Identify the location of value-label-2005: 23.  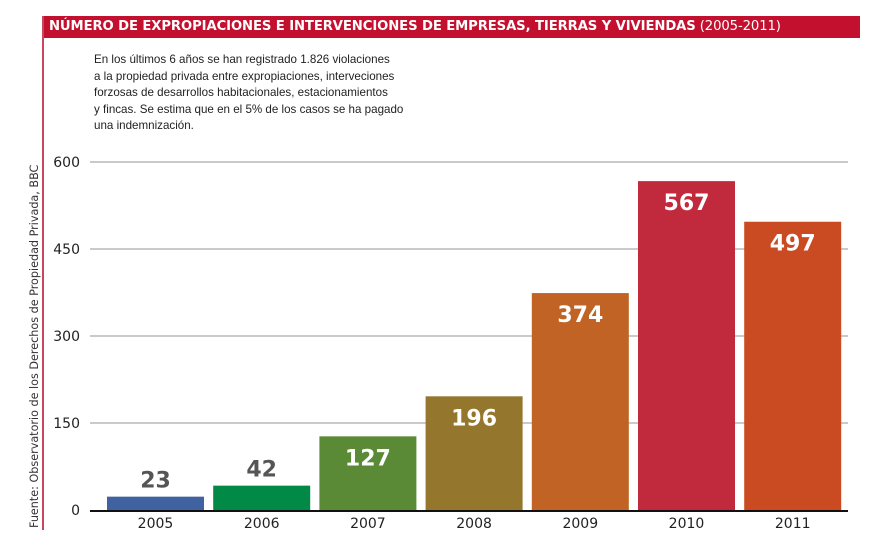
(155, 481).